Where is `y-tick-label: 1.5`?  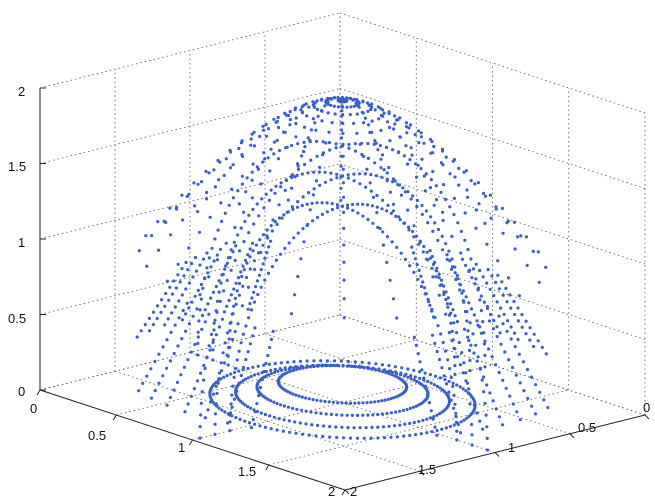 y-tick-label: 1.5 is located at coordinates (427, 469).